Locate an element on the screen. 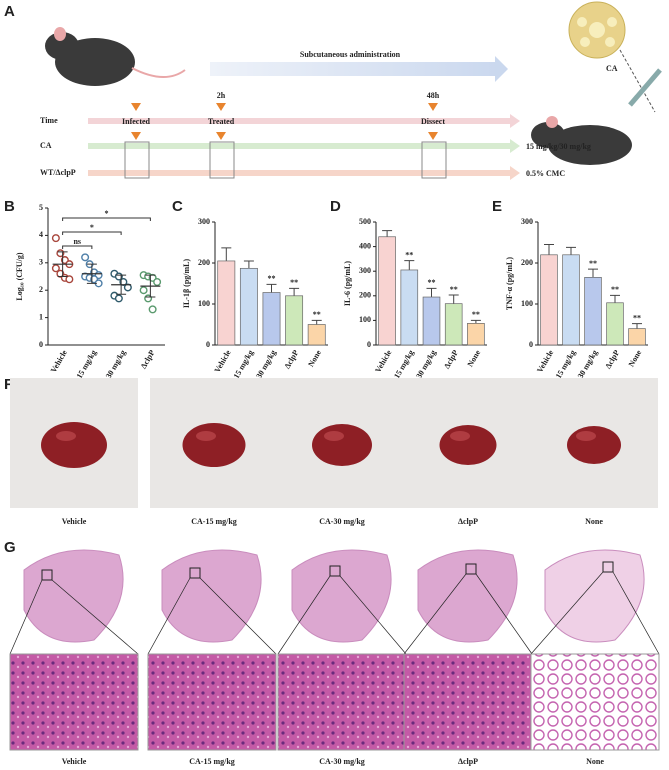 This screenshot has width=669, height=770. histology-label: CA-30 mg/kg is located at coordinates (342, 761).